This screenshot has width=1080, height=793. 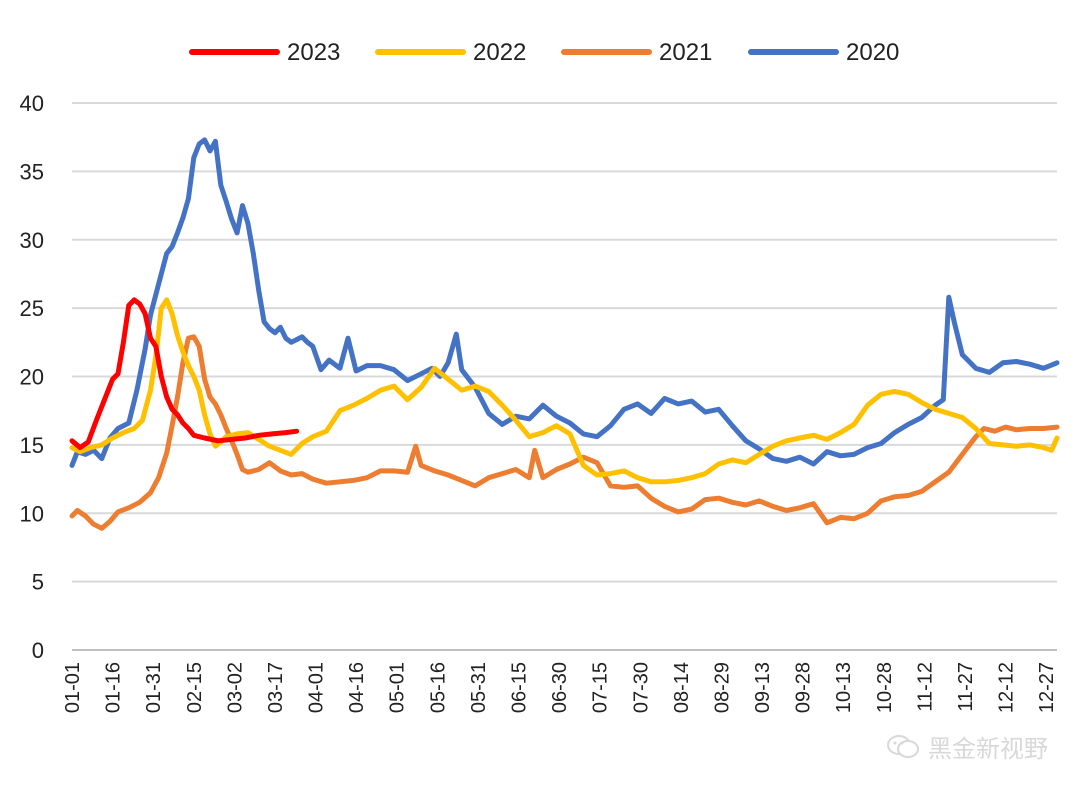 I want to click on legend-label: 2023, so click(x=313, y=52).